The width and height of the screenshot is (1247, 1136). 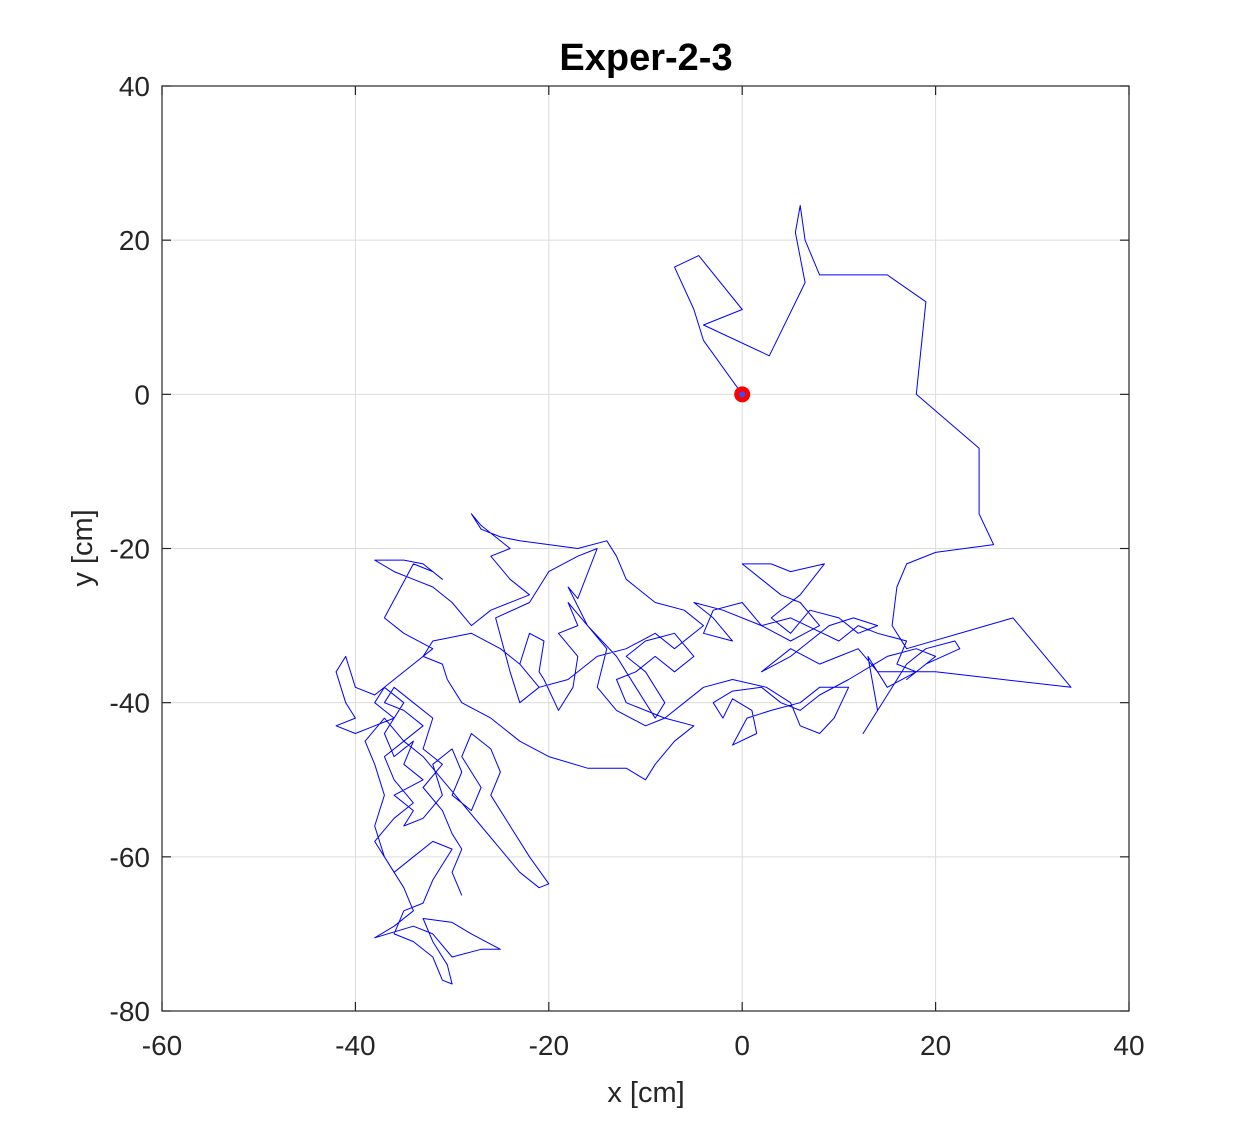 I want to click on y-tick-label: 20, so click(x=134, y=240).